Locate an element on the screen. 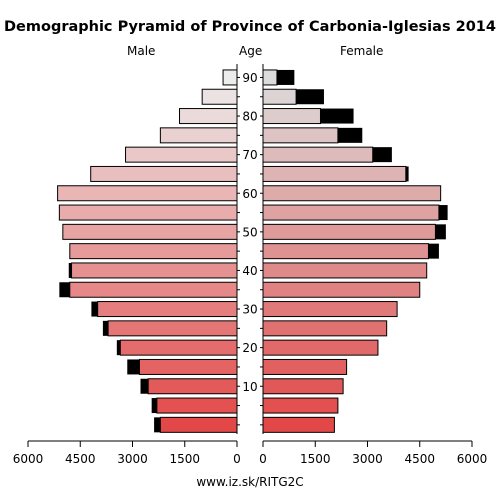 This screenshot has width=500, height=500. female-bar-90+ is located at coordinates (270, 77).